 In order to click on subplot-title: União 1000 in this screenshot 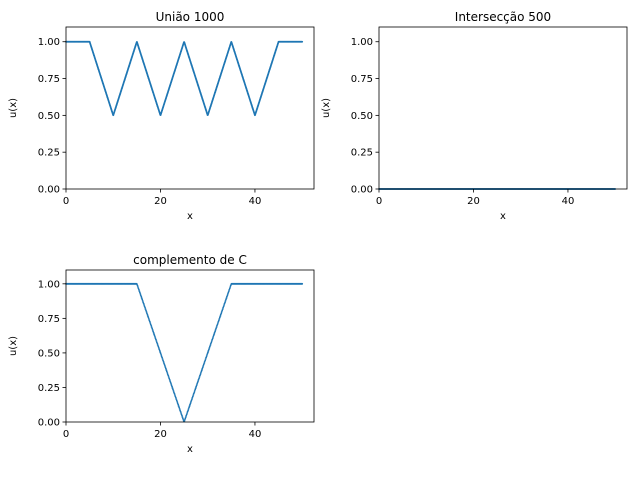, I will do `click(190, 17)`.